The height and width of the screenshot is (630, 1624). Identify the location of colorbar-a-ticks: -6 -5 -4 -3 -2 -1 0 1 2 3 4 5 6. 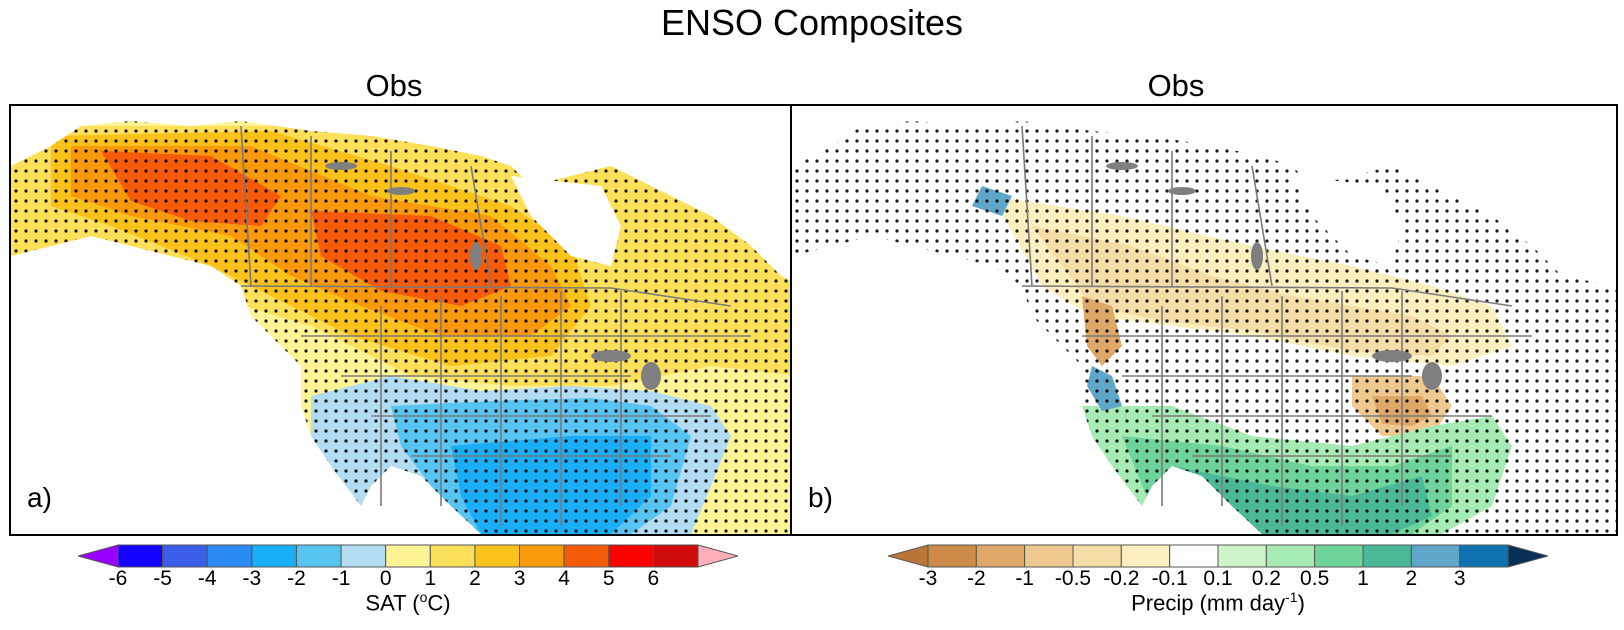
(408, 580).